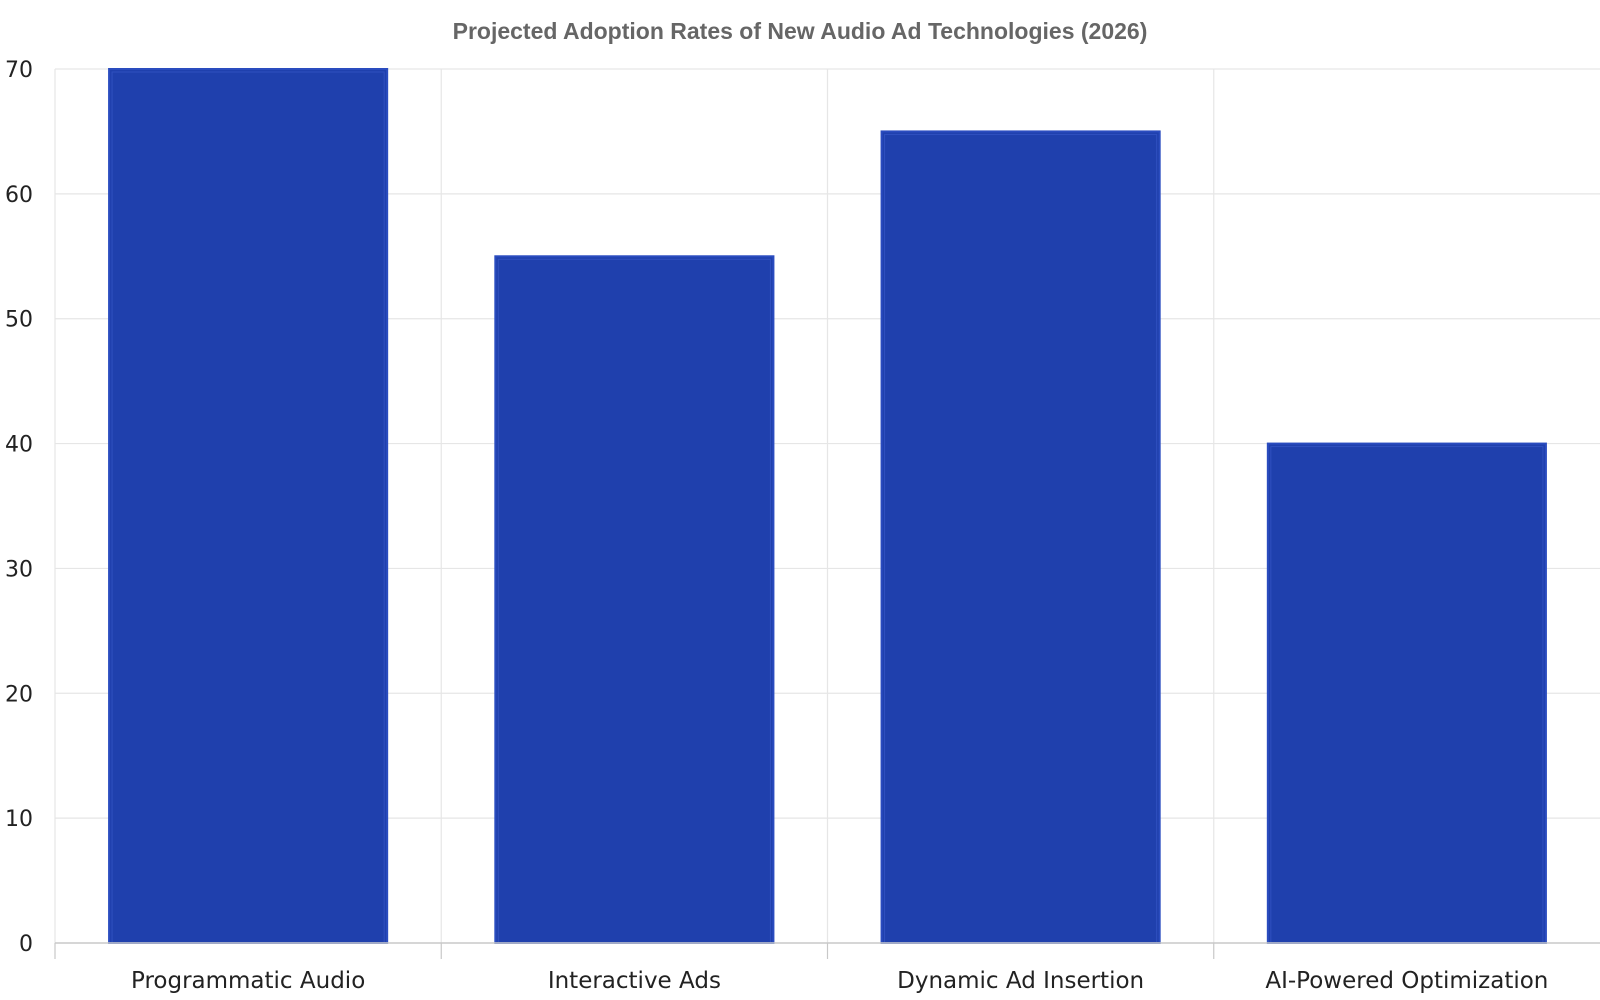  Describe the element at coordinates (19, 819) in the screenshot. I see `y-tick-label: 10` at that location.